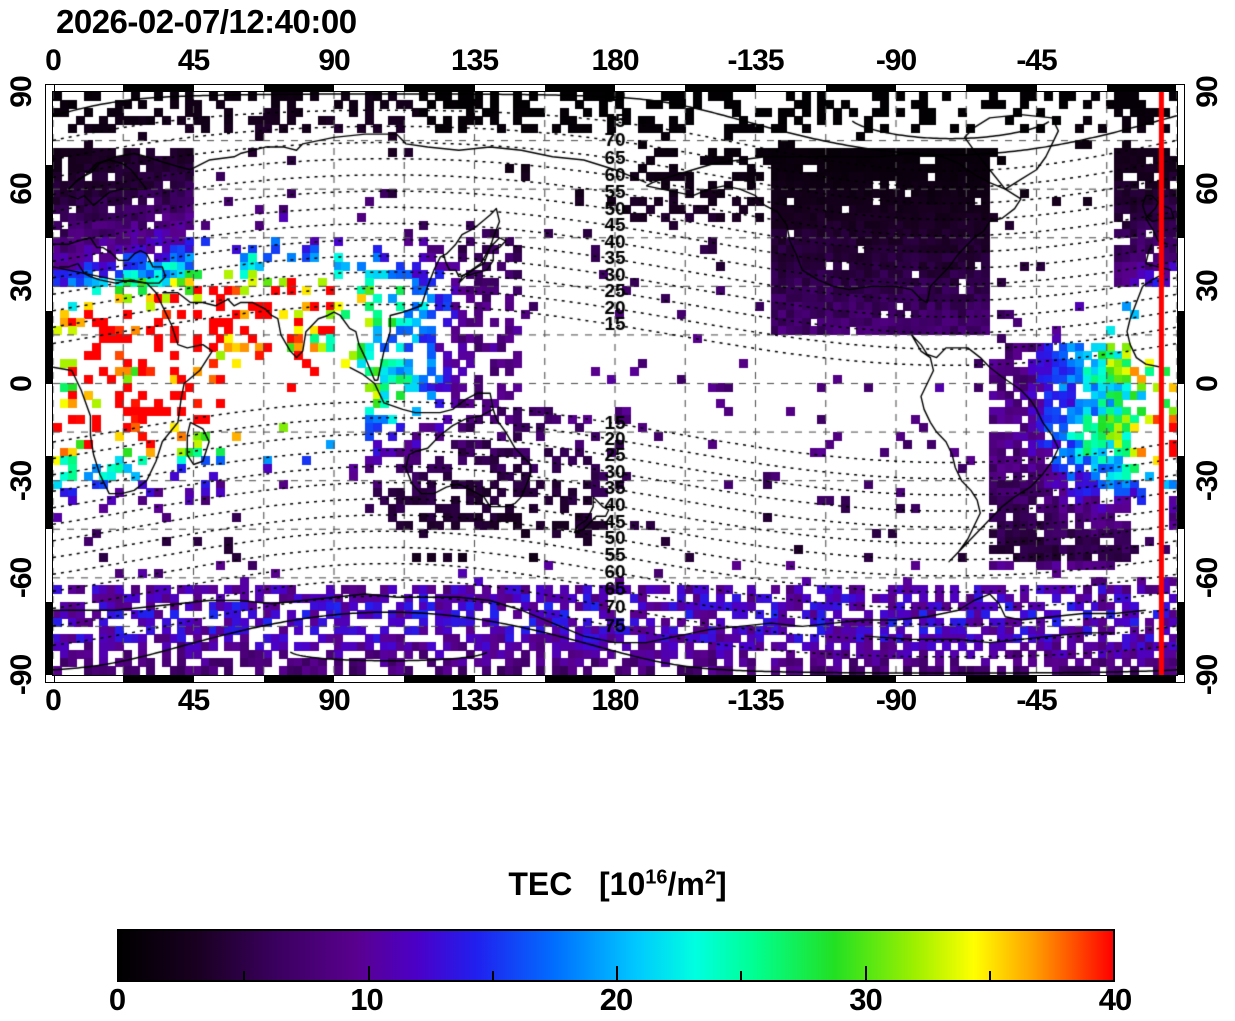 Image resolution: width=1235 pixels, height=1021 pixels. Describe the element at coordinates (334, 700) in the screenshot. I see `x-axis-bottom-tick-2: 90` at that location.